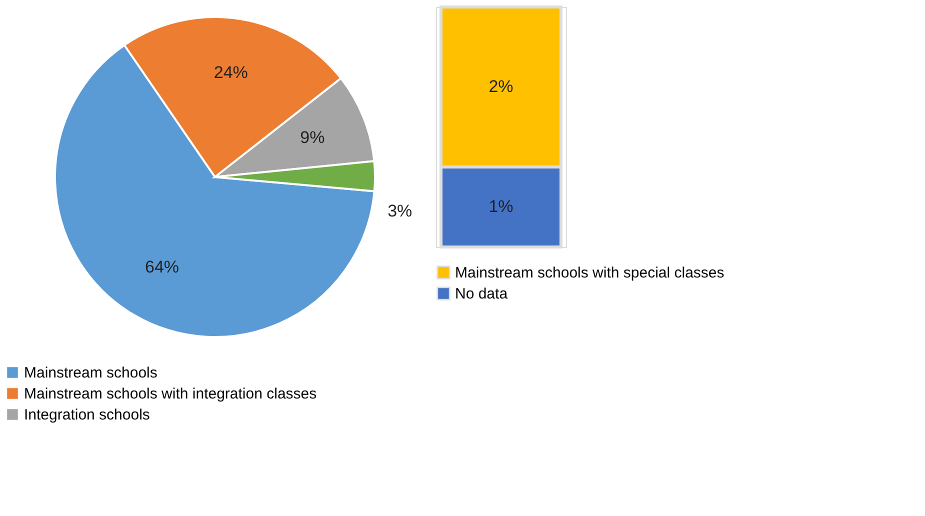  I want to click on data-label: 3%, so click(400, 210).